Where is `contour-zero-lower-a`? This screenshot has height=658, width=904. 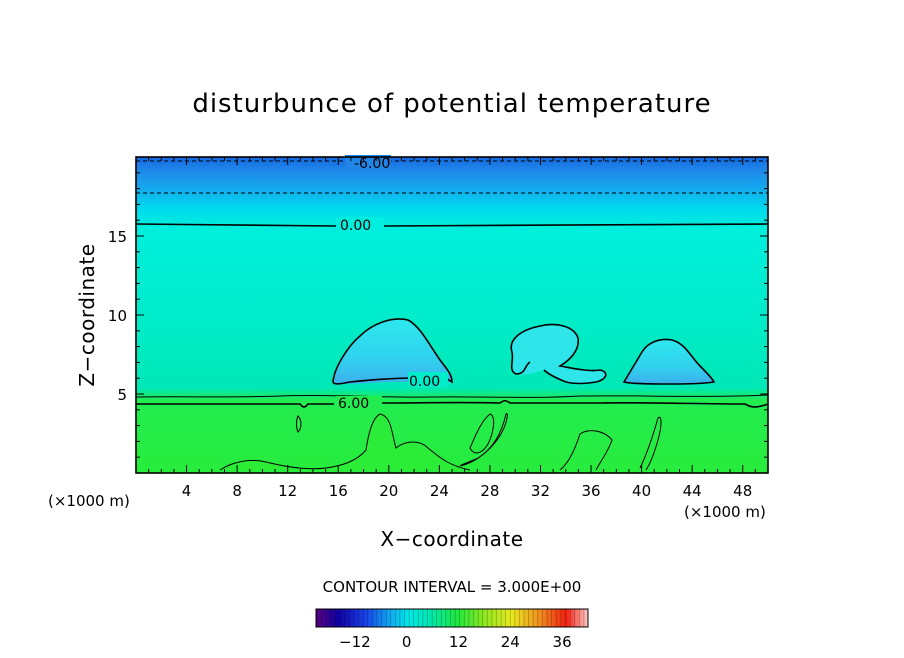 contour-zero-lower-a is located at coordinates (452, 396).